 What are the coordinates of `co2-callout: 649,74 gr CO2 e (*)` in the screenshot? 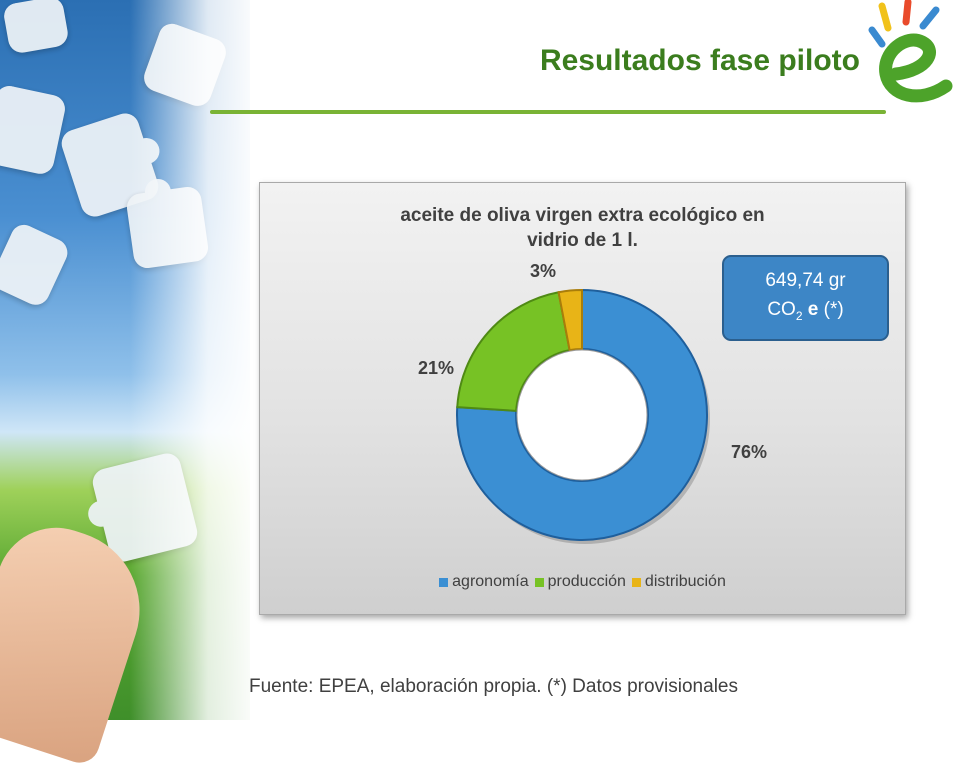 It's located at (805, 298).